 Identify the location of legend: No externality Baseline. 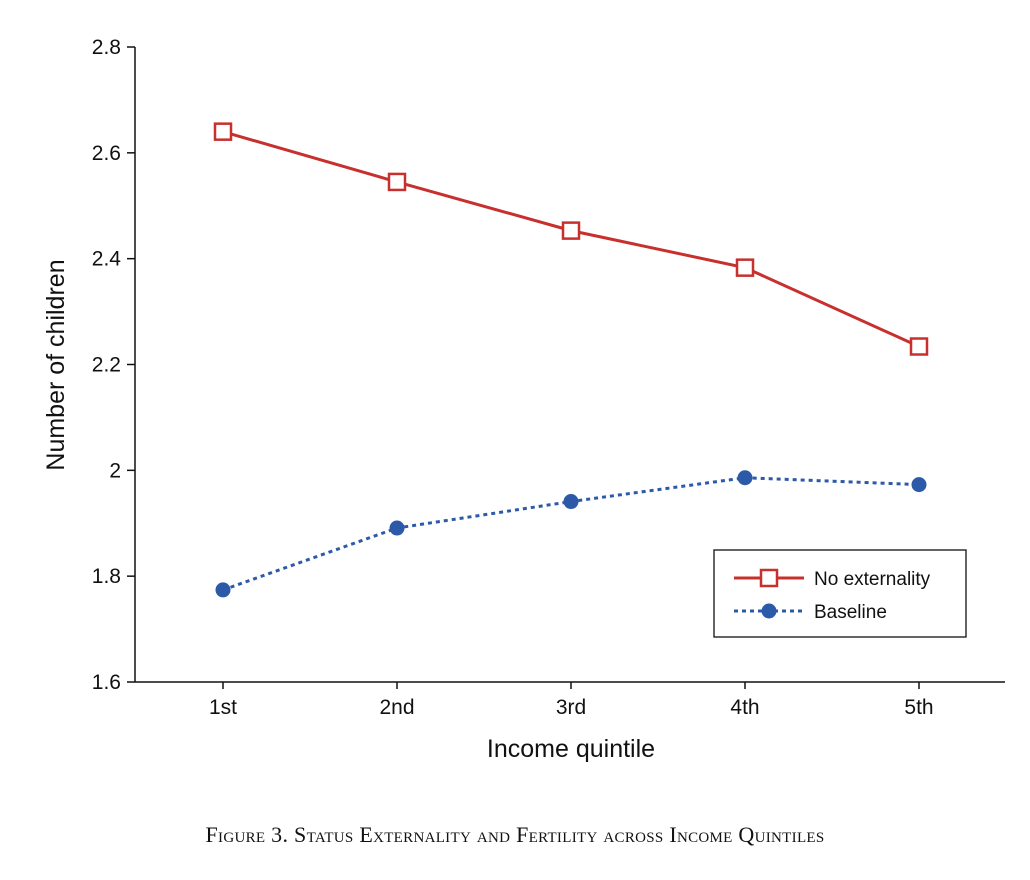
(840, 593).